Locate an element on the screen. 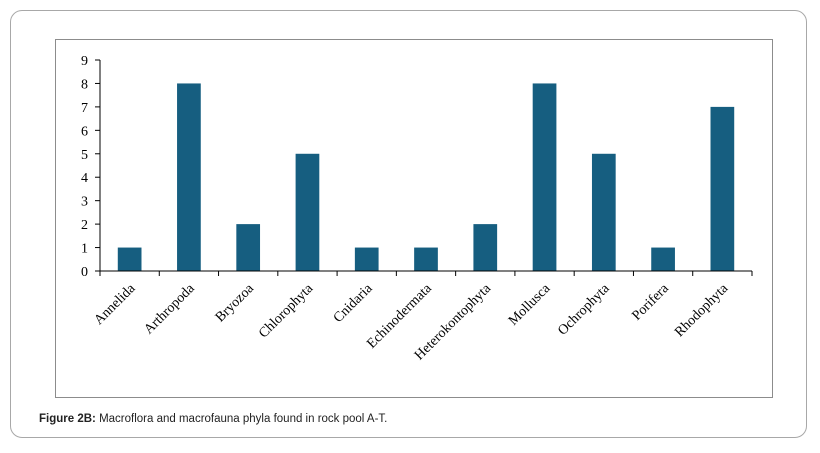  bar-heterokontophyta is located at coordinates (485, 247).